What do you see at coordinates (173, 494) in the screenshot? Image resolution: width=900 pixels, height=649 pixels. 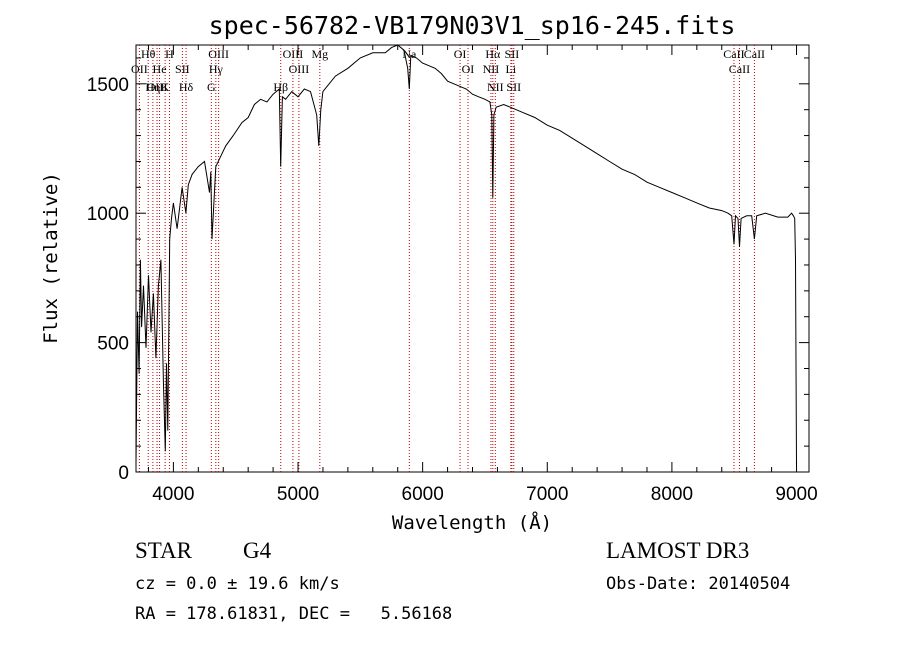 I see `x-tick-label: 4000` at bounding box center [173, 494].